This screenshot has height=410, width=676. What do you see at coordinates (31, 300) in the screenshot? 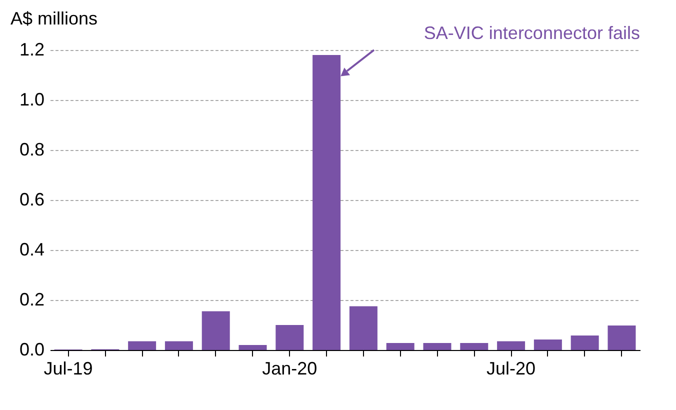
I see `y-tick-label: 0.2` at bounding box center [31, 300].